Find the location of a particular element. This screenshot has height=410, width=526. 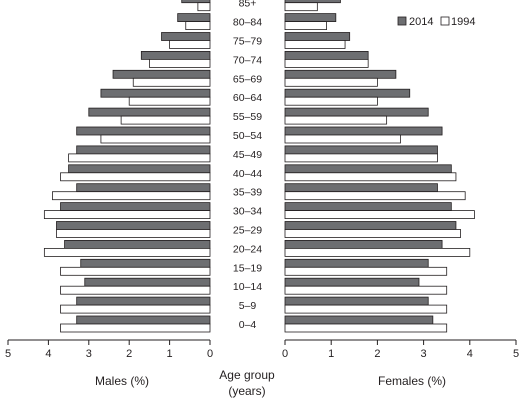

bar-female-2014-10–14 is located at coordinates (352, 282).